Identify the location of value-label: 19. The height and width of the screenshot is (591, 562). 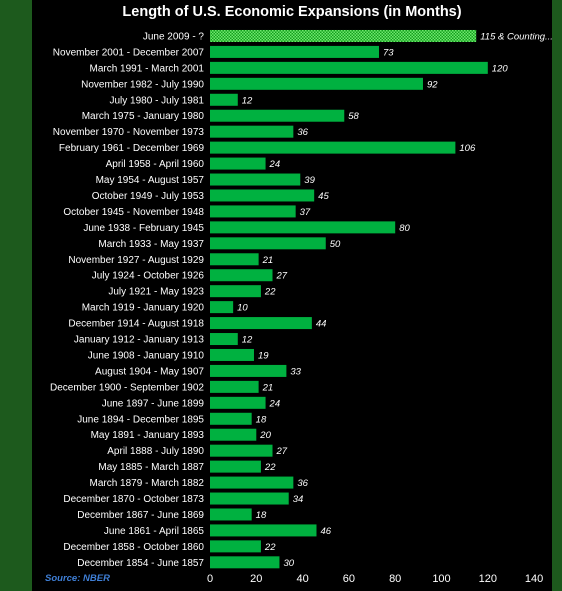
(263, 355).